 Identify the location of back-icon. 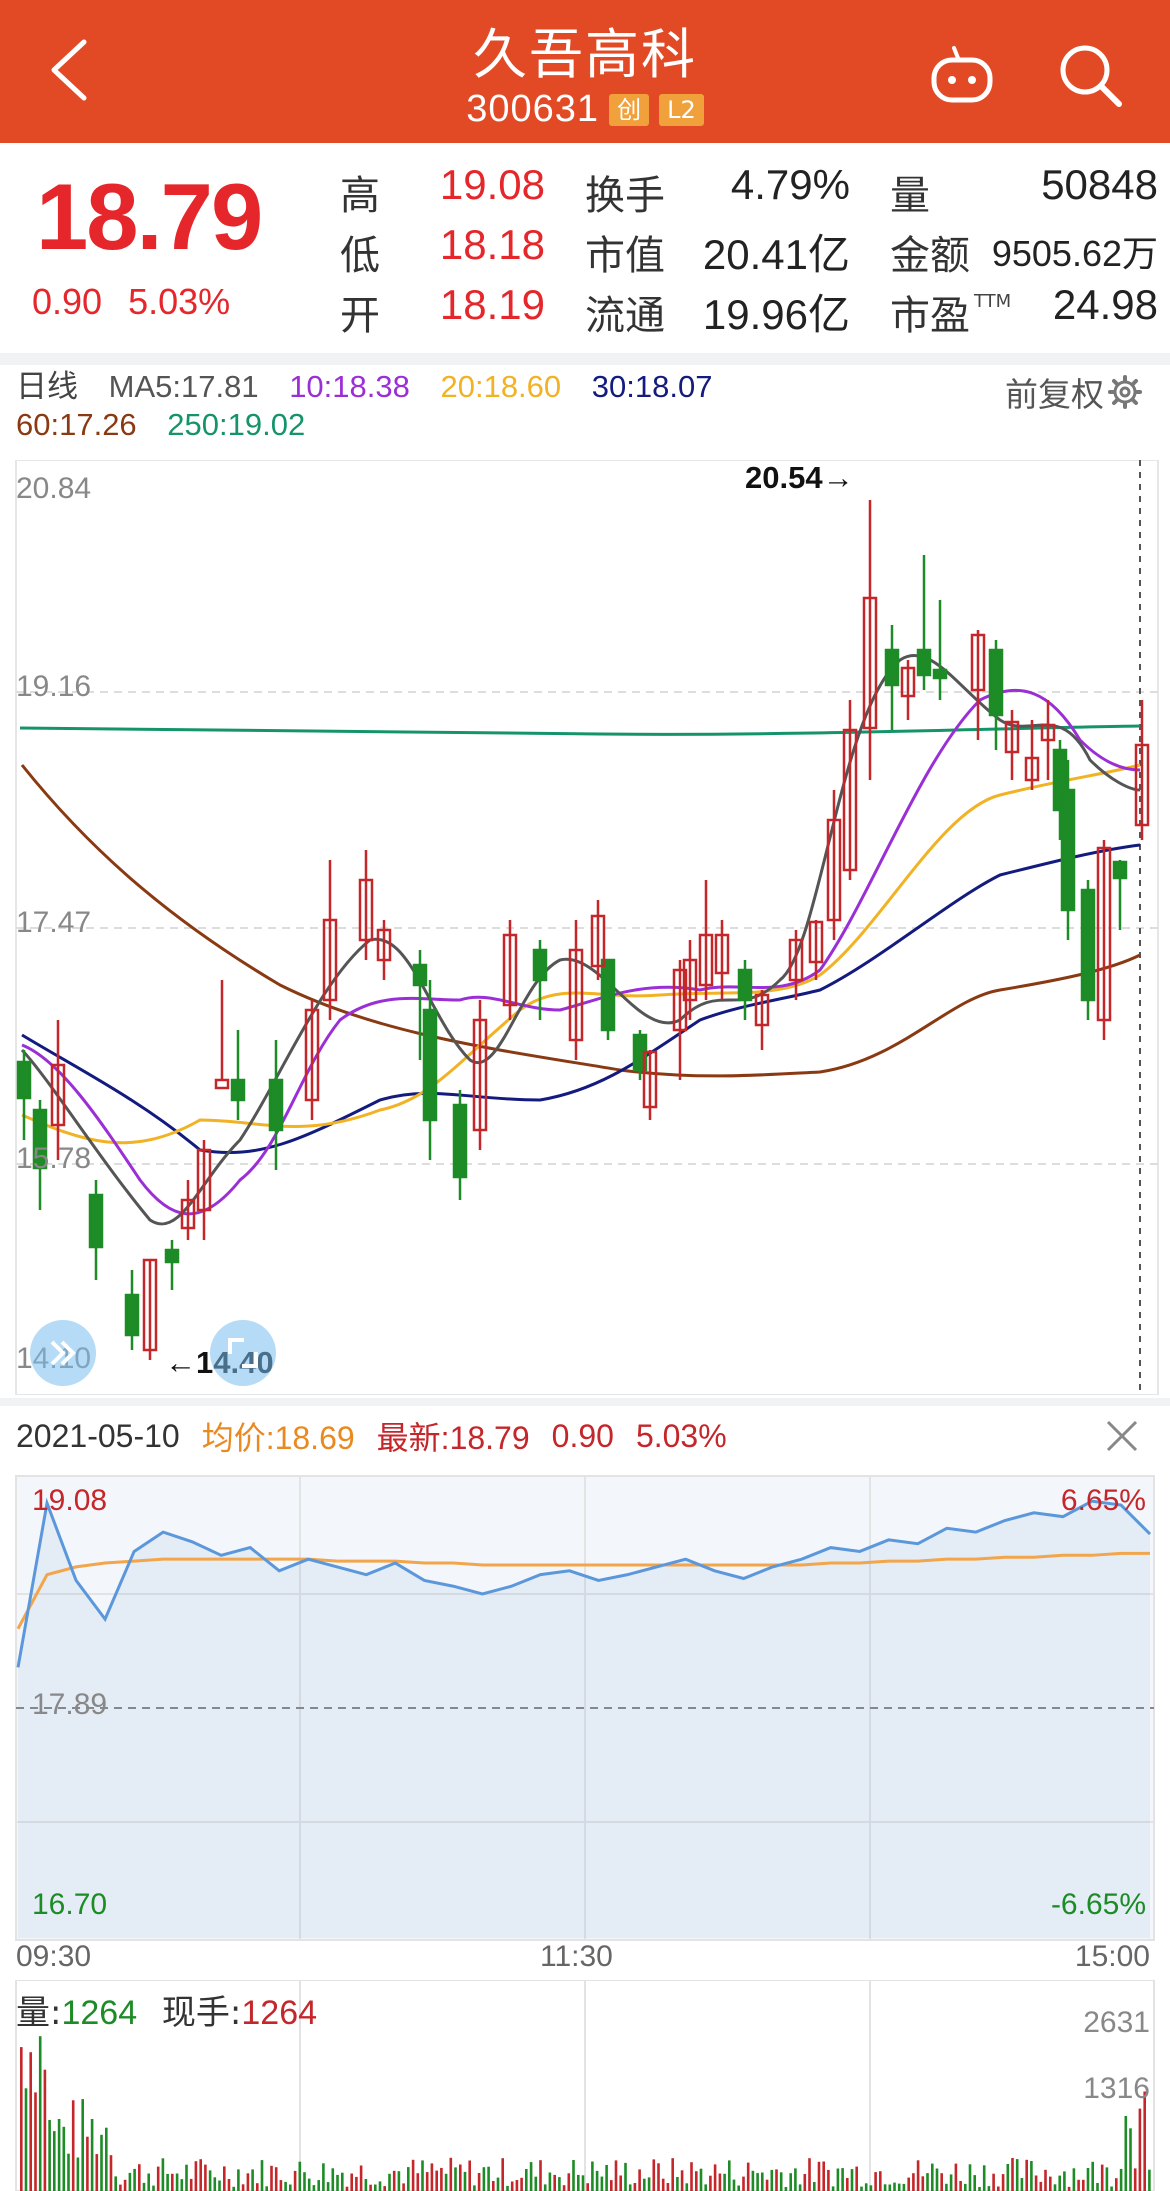
(70, 70).